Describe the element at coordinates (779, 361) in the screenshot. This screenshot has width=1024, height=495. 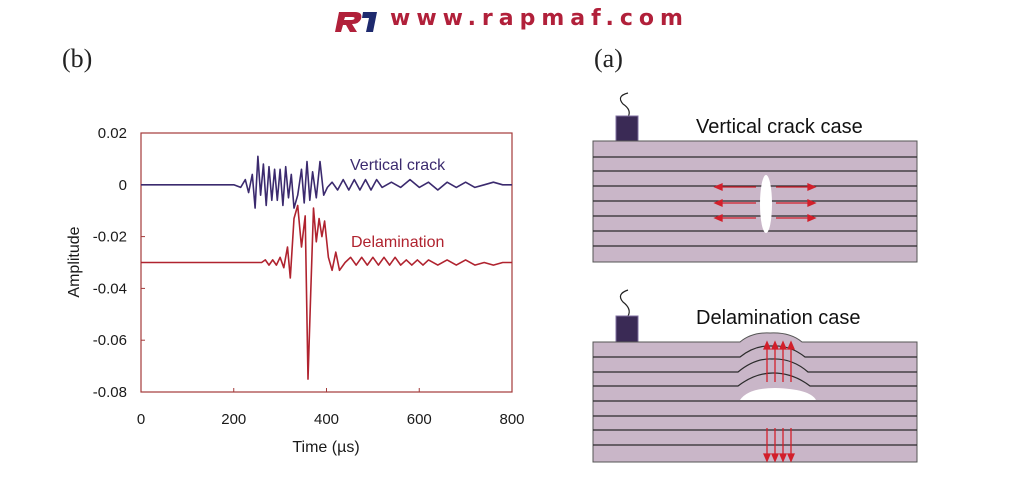
I see `reflection-arrows-bottom-up` at that location.